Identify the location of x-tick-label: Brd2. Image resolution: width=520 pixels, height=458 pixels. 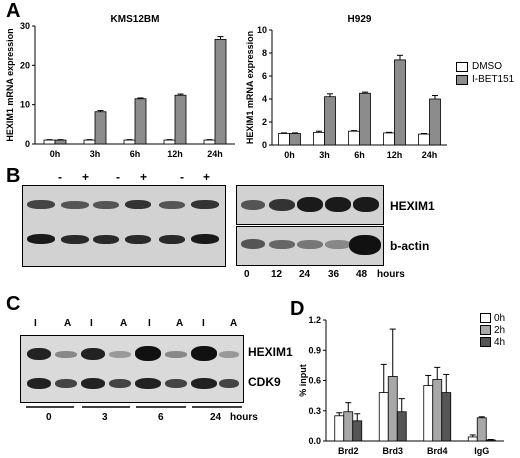
(348, 451).